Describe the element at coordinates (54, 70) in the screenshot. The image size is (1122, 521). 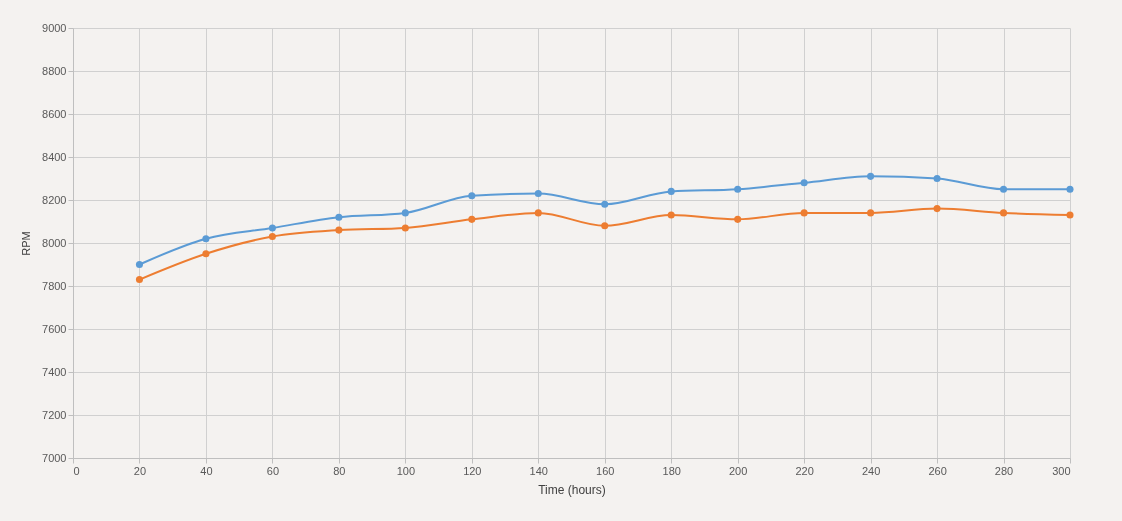
I see `y-tick-label: 8800` at that location.